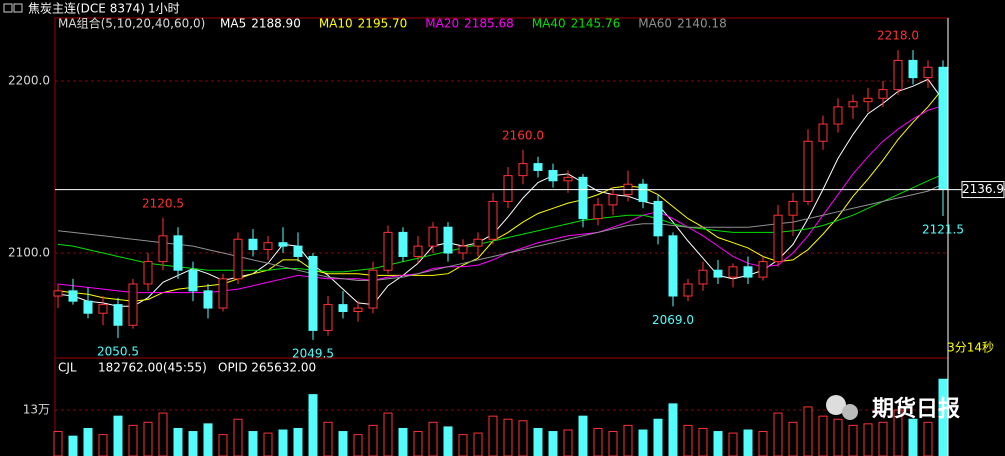 The width and height of the screenshot is (1005, 456). I want to click on extreme-label: 2049.5, so click(313, 353).